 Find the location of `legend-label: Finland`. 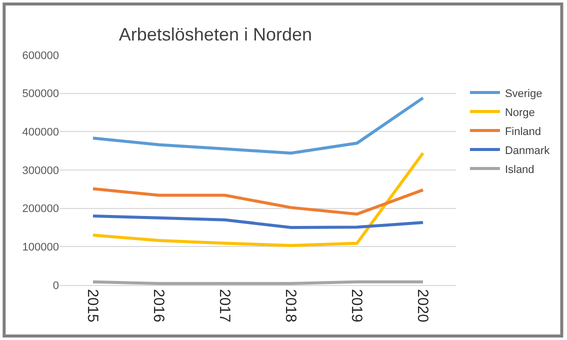

legend-label: Finland is located at coordinates (523, 132).